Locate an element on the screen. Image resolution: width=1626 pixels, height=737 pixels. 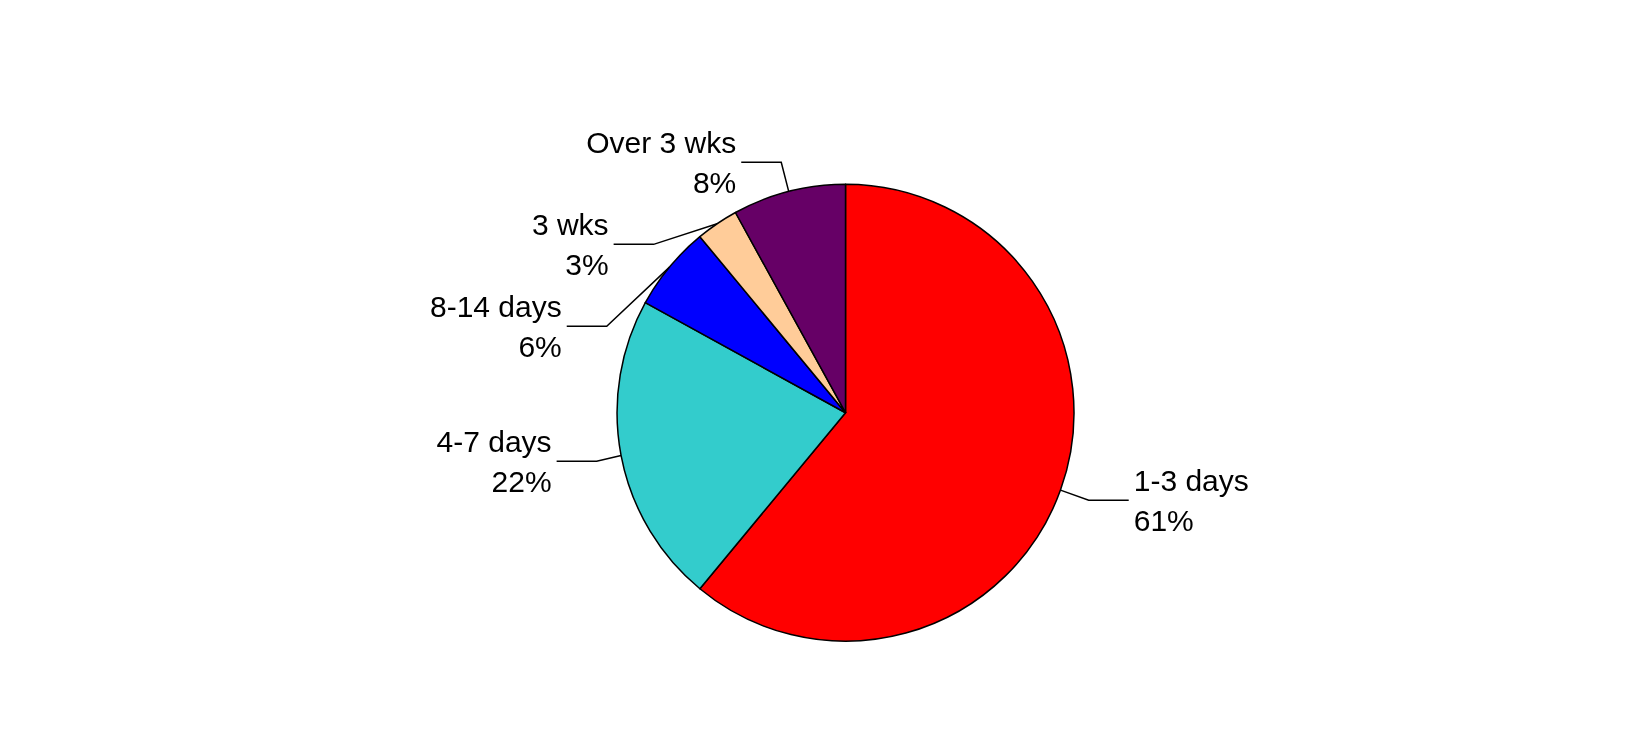
data-label: 8% is located at coordinates (714, 182).